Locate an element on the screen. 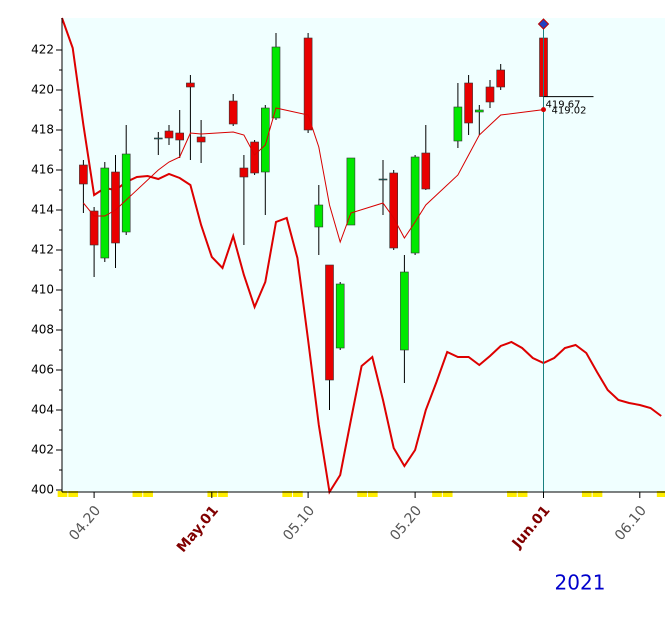 This screenshot has width=665, height=618. line-end-dot is located at coordinates (543, 110).